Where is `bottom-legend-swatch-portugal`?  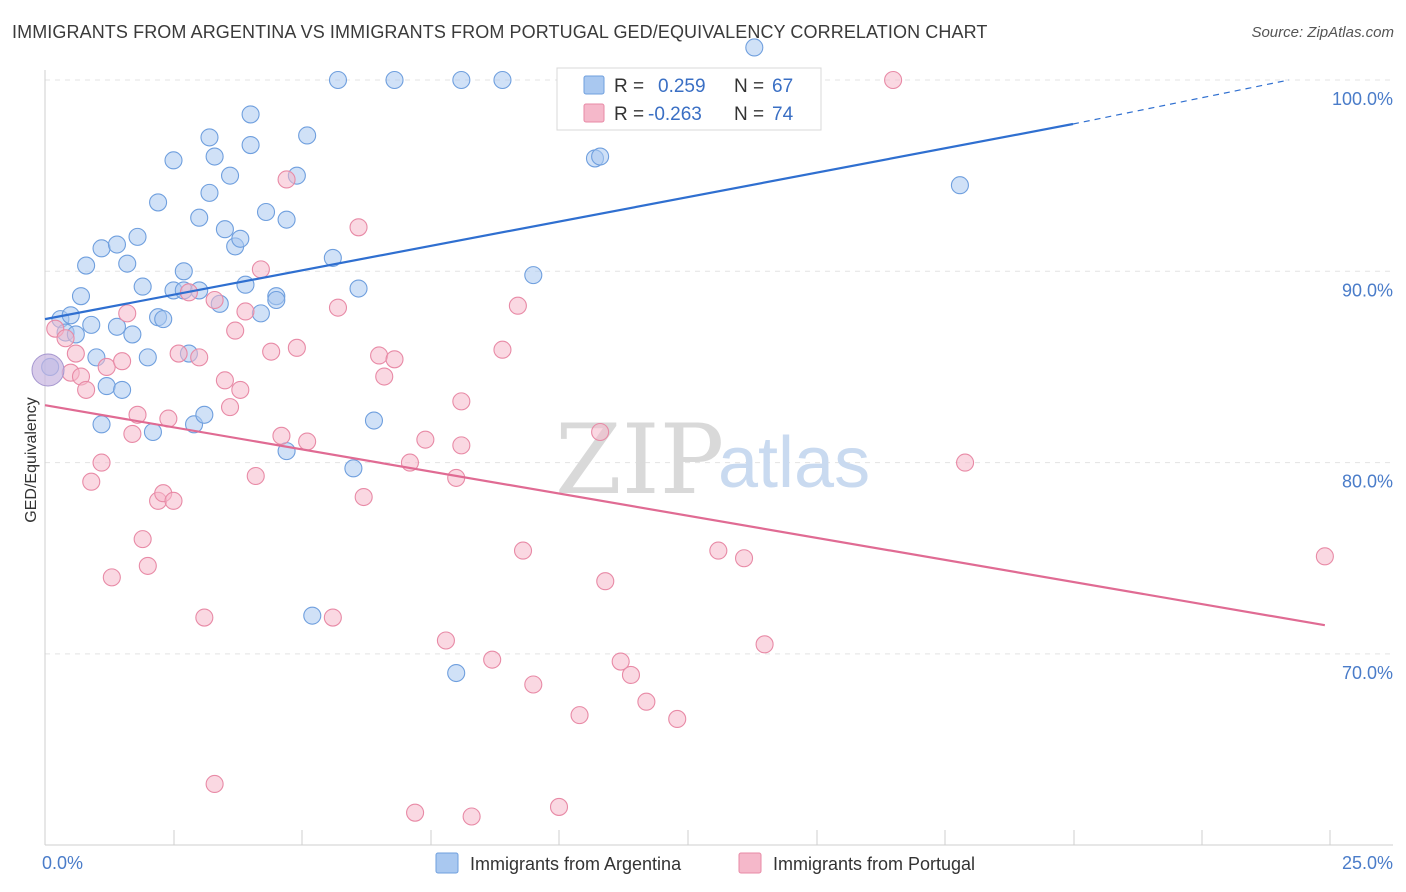 bottom-legend-swatch-portugal is located at coordinates (750, 863).